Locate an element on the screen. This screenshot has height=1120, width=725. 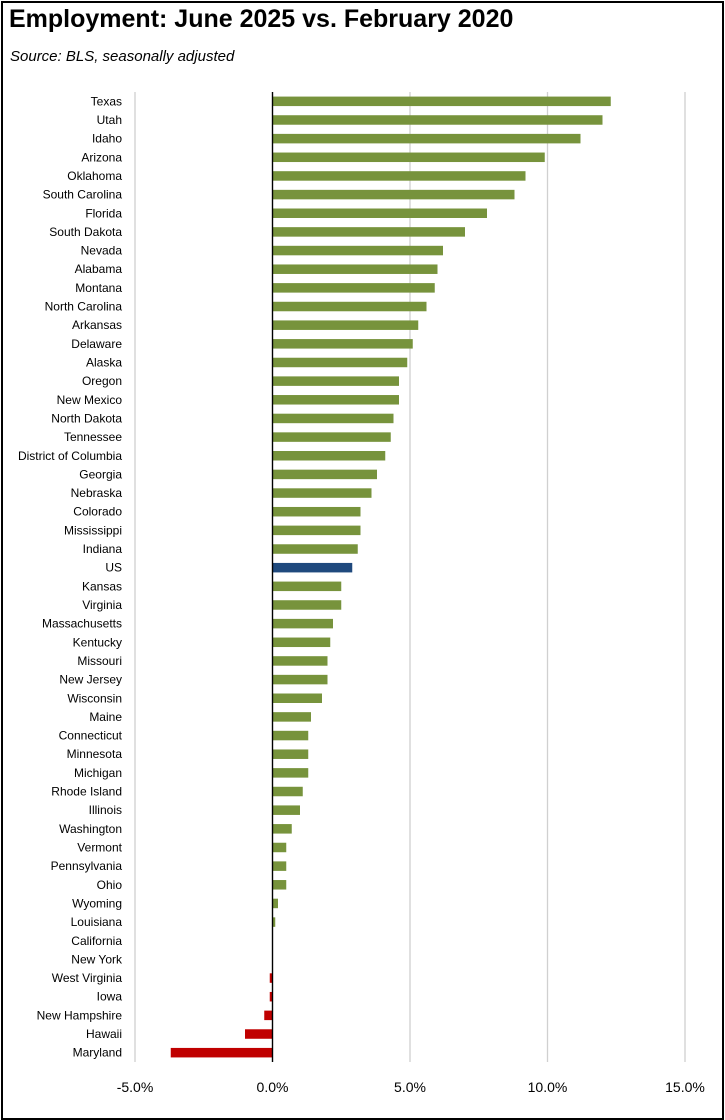
bar-texas is located at coordinates (441, 101).